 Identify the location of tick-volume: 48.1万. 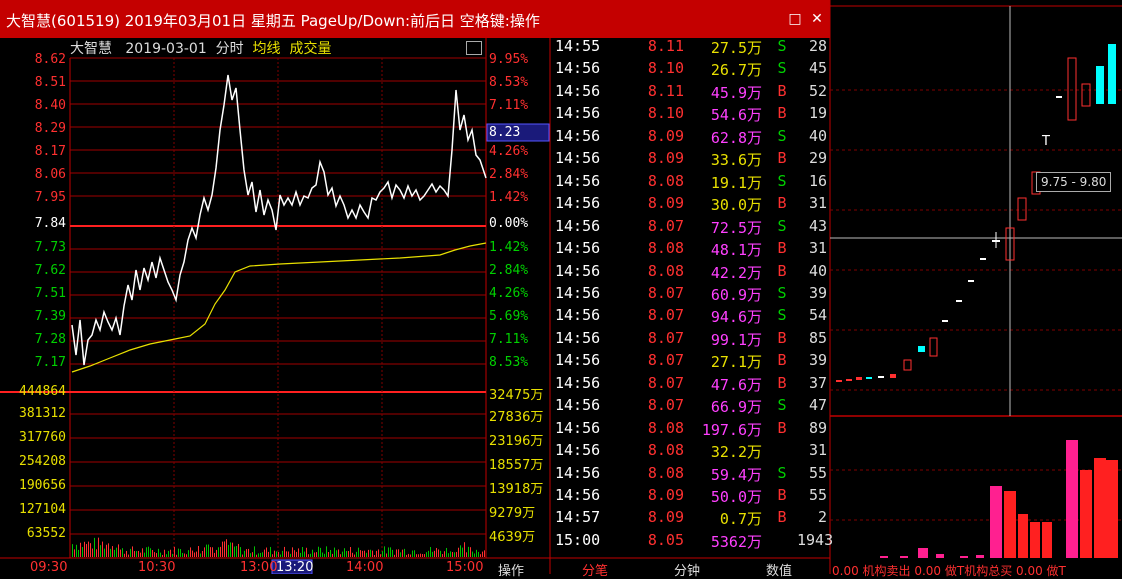
(736, 250).